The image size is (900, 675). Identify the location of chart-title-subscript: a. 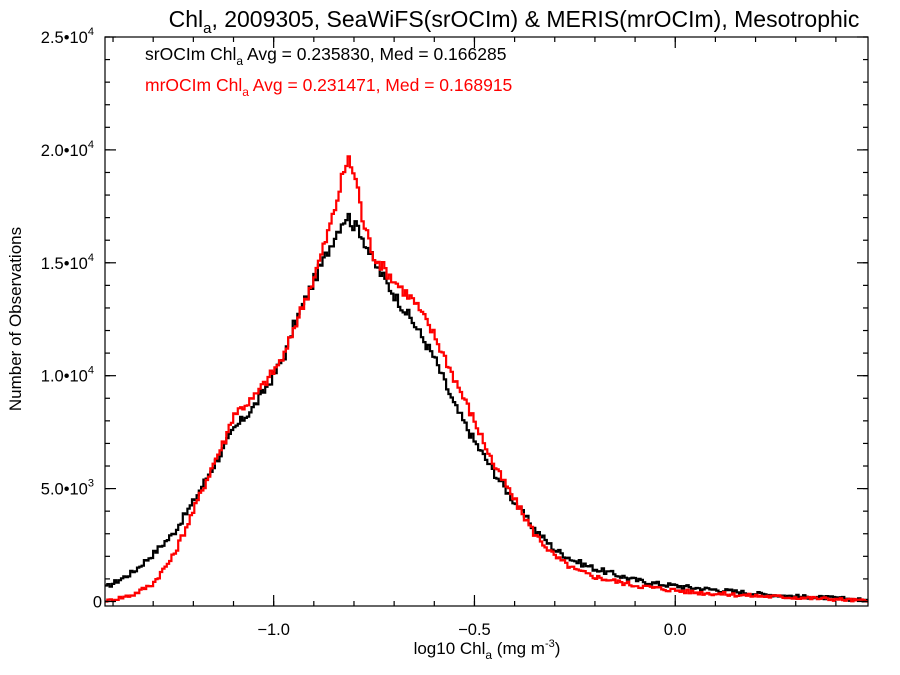
(207, 28).